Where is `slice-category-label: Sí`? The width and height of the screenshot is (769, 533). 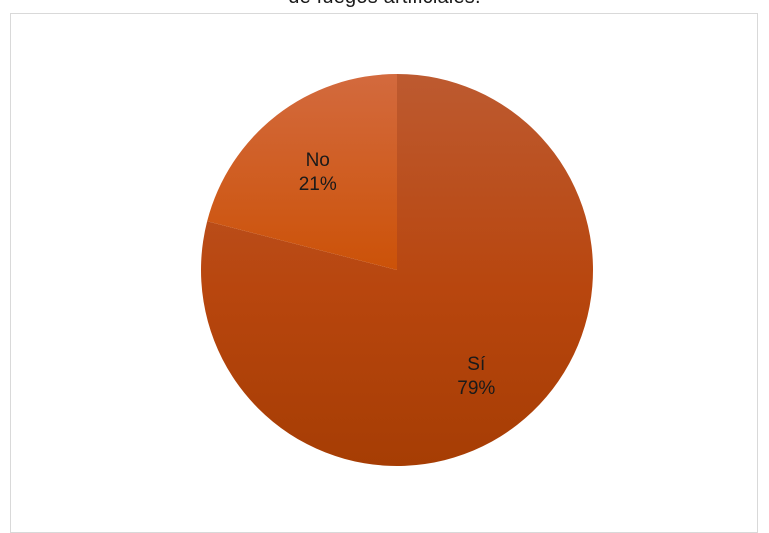
slice-category-label: Sí is located at coordinates (476, 364).